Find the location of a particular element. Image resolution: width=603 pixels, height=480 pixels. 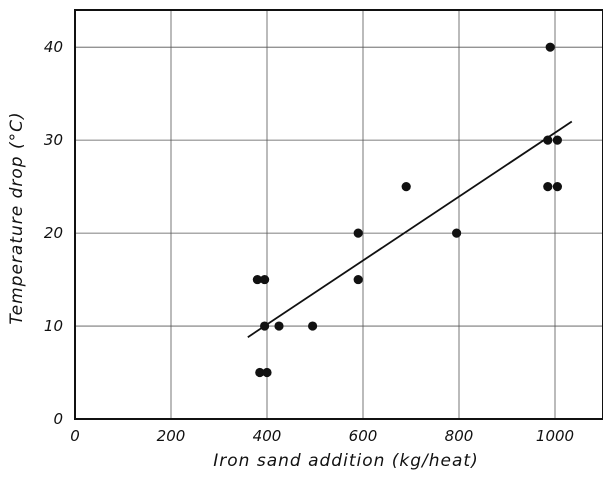

x-tick-label: 1000 is located at coordinates (555, 436).